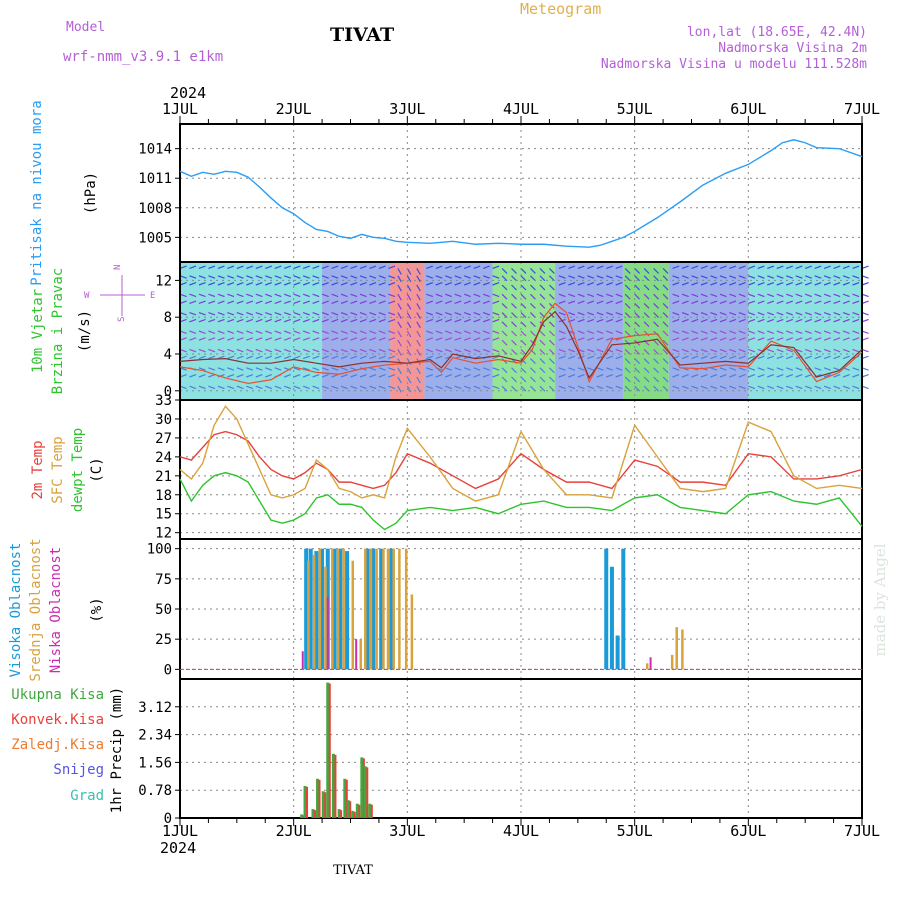  Describe the element at coordinates (163, 458) in the screenshot. I see `y-tick-label: 24` at that location.